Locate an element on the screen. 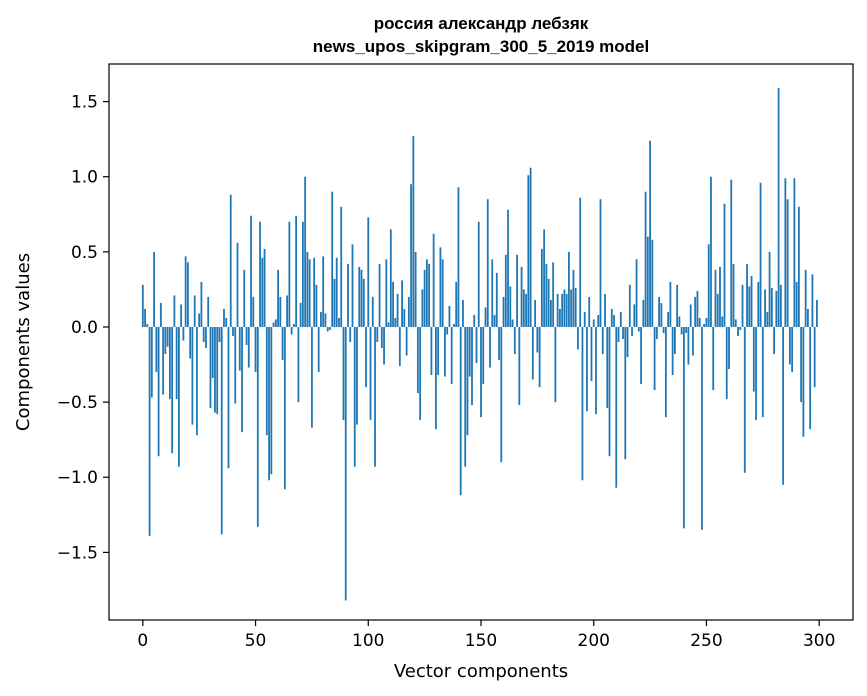 This screenshot has width=867, height=696. x-axis-label: Vector components is located at coordinates (481, 671).